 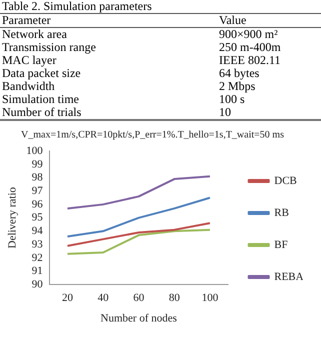 What do you see at coordinates (250, 60) in the screenshot?
I see `text: IEEE 802.11` at bounding box center [250, 60].